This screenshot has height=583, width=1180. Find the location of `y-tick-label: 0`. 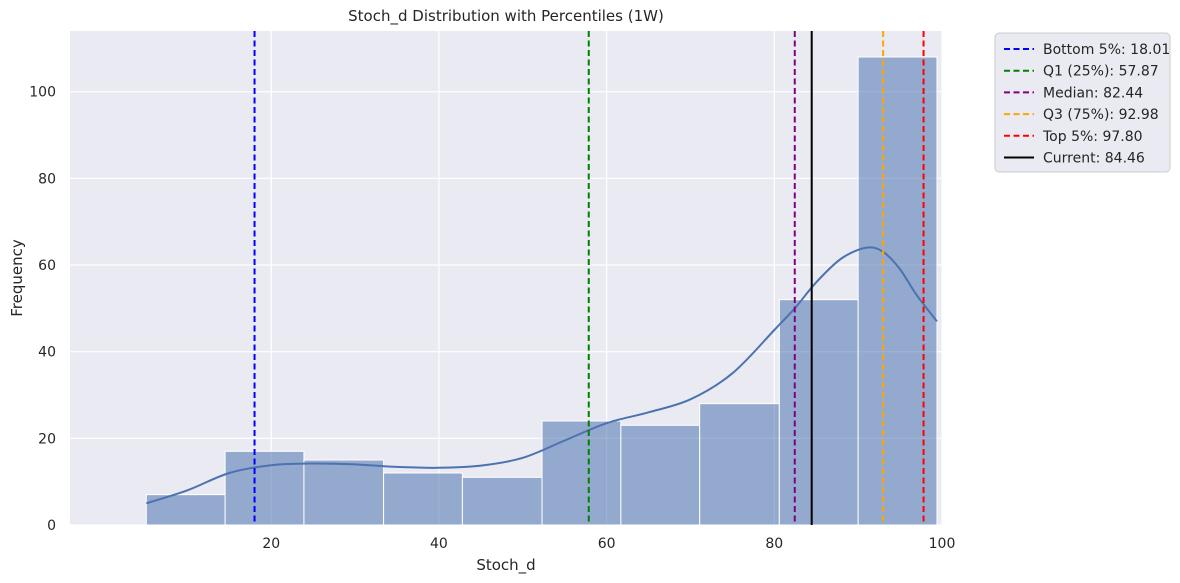

y-tick-label: 0 is located at coordinates (51, 526).